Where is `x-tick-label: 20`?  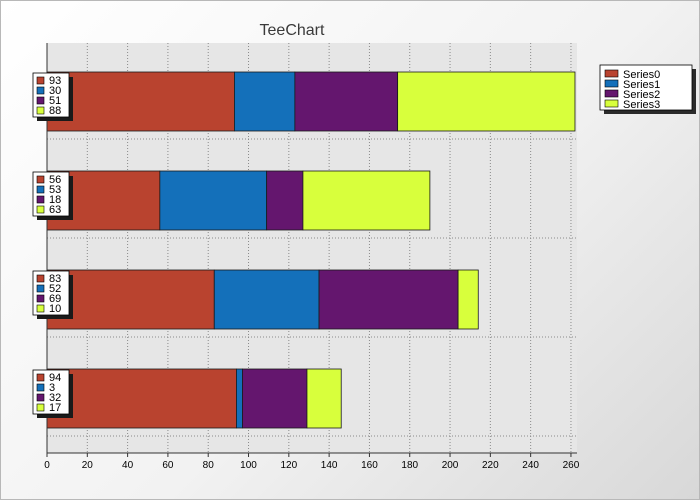
x-tick-label: 20 is located at coordinates (88, 465).